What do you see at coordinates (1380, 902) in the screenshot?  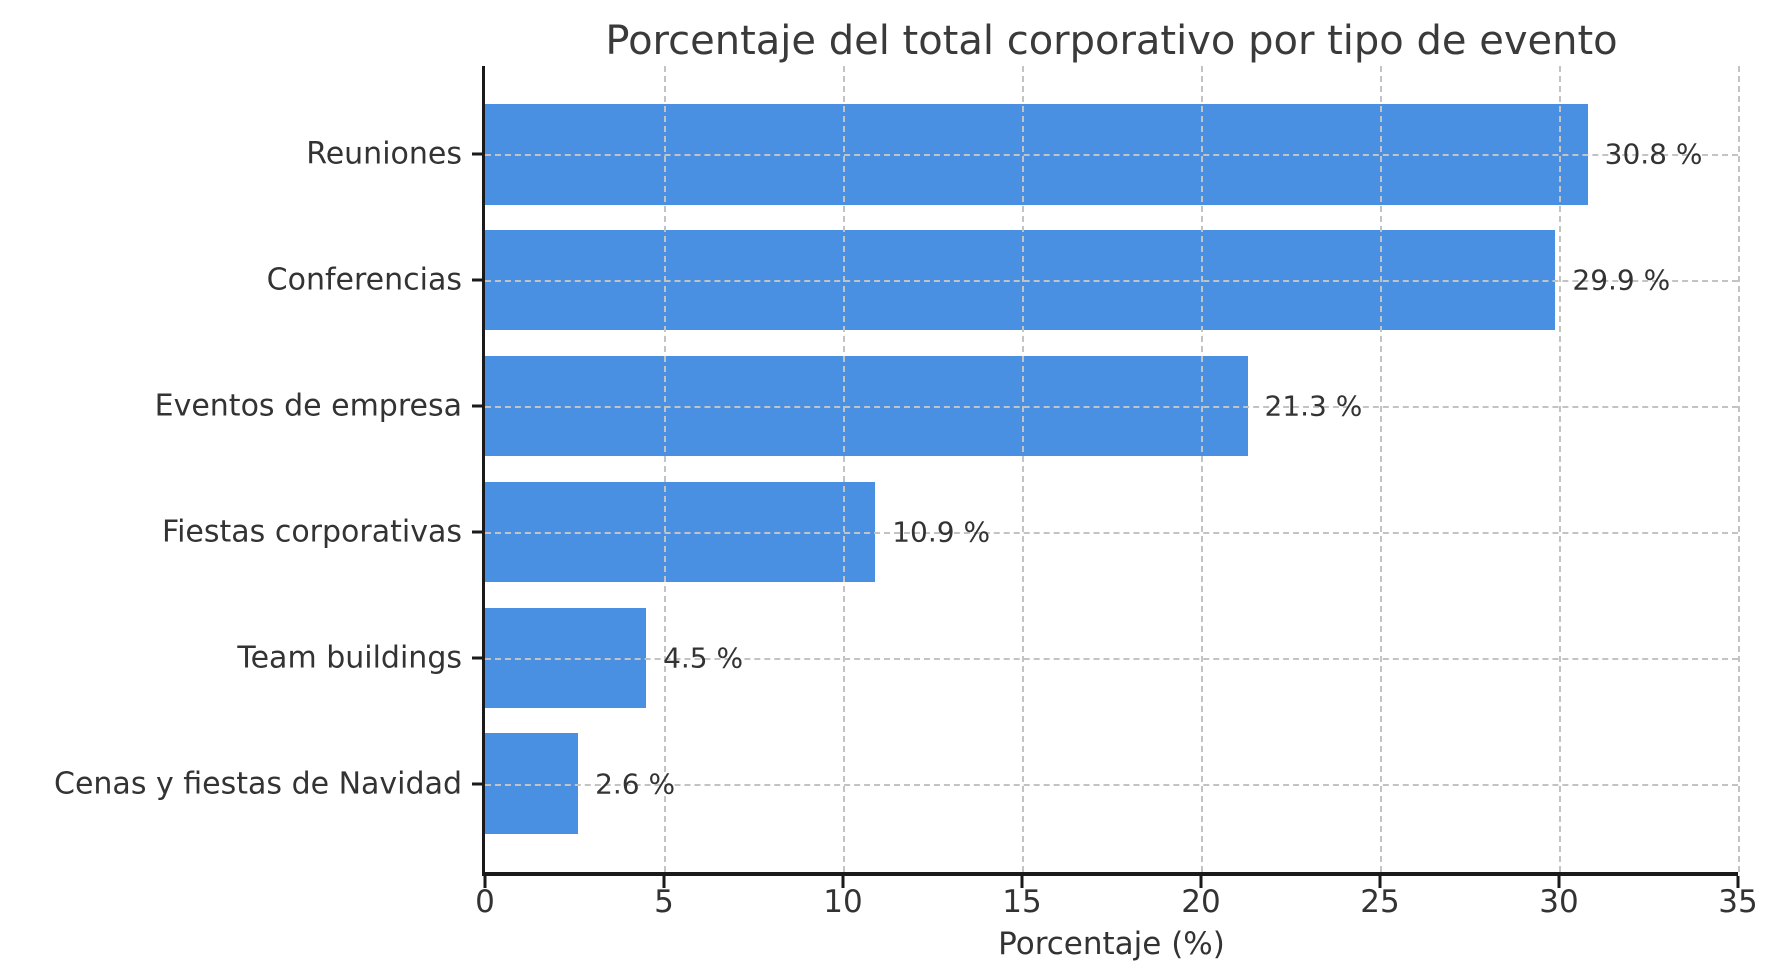 I see `x-tick-label: 25` at bounding box center [1380, 902].